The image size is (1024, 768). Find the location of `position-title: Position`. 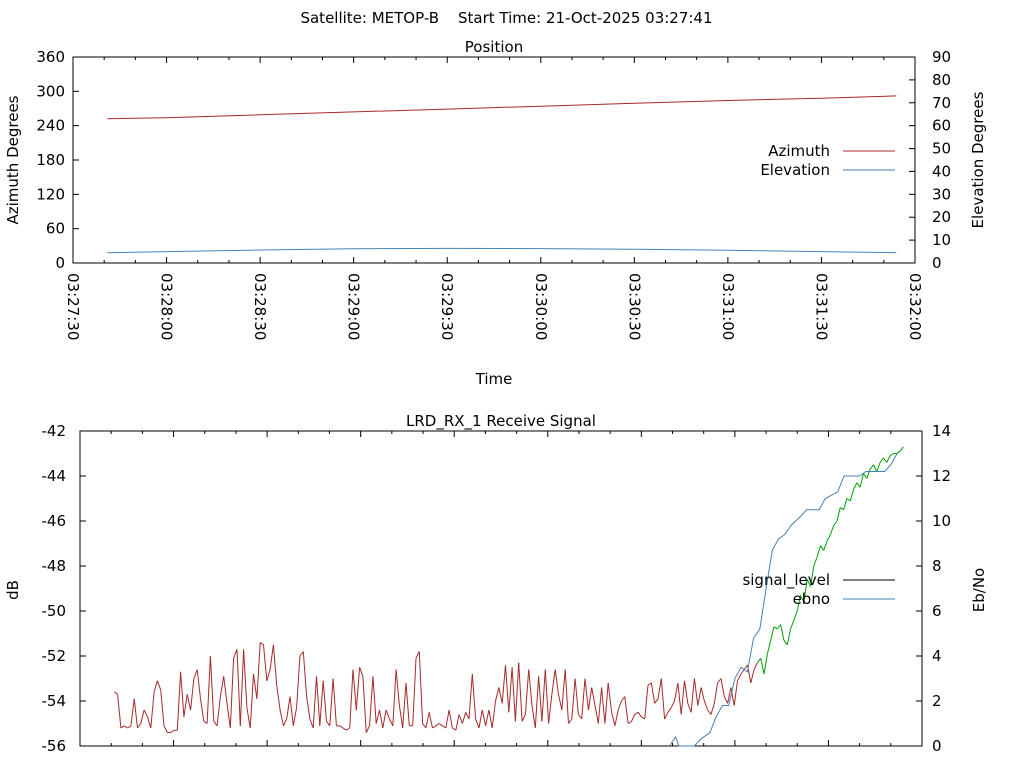

position-title: Position is located at coordinates (494, 47).